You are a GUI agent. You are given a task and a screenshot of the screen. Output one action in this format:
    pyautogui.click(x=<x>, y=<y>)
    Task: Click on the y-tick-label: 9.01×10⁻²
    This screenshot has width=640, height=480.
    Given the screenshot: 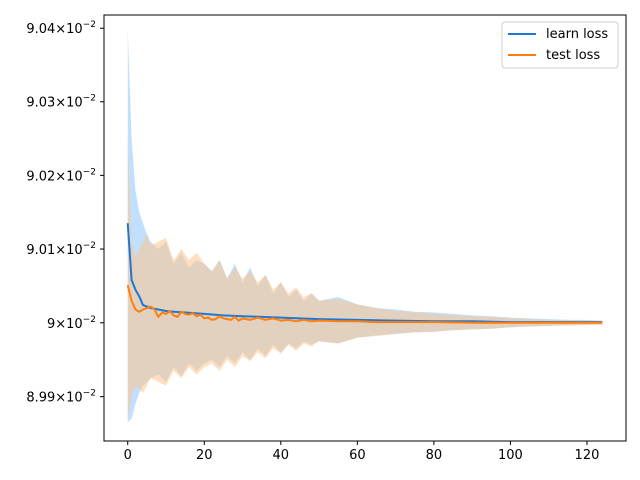 What is the action you would take?
    pyautogui.click(x=61, y=249)
    